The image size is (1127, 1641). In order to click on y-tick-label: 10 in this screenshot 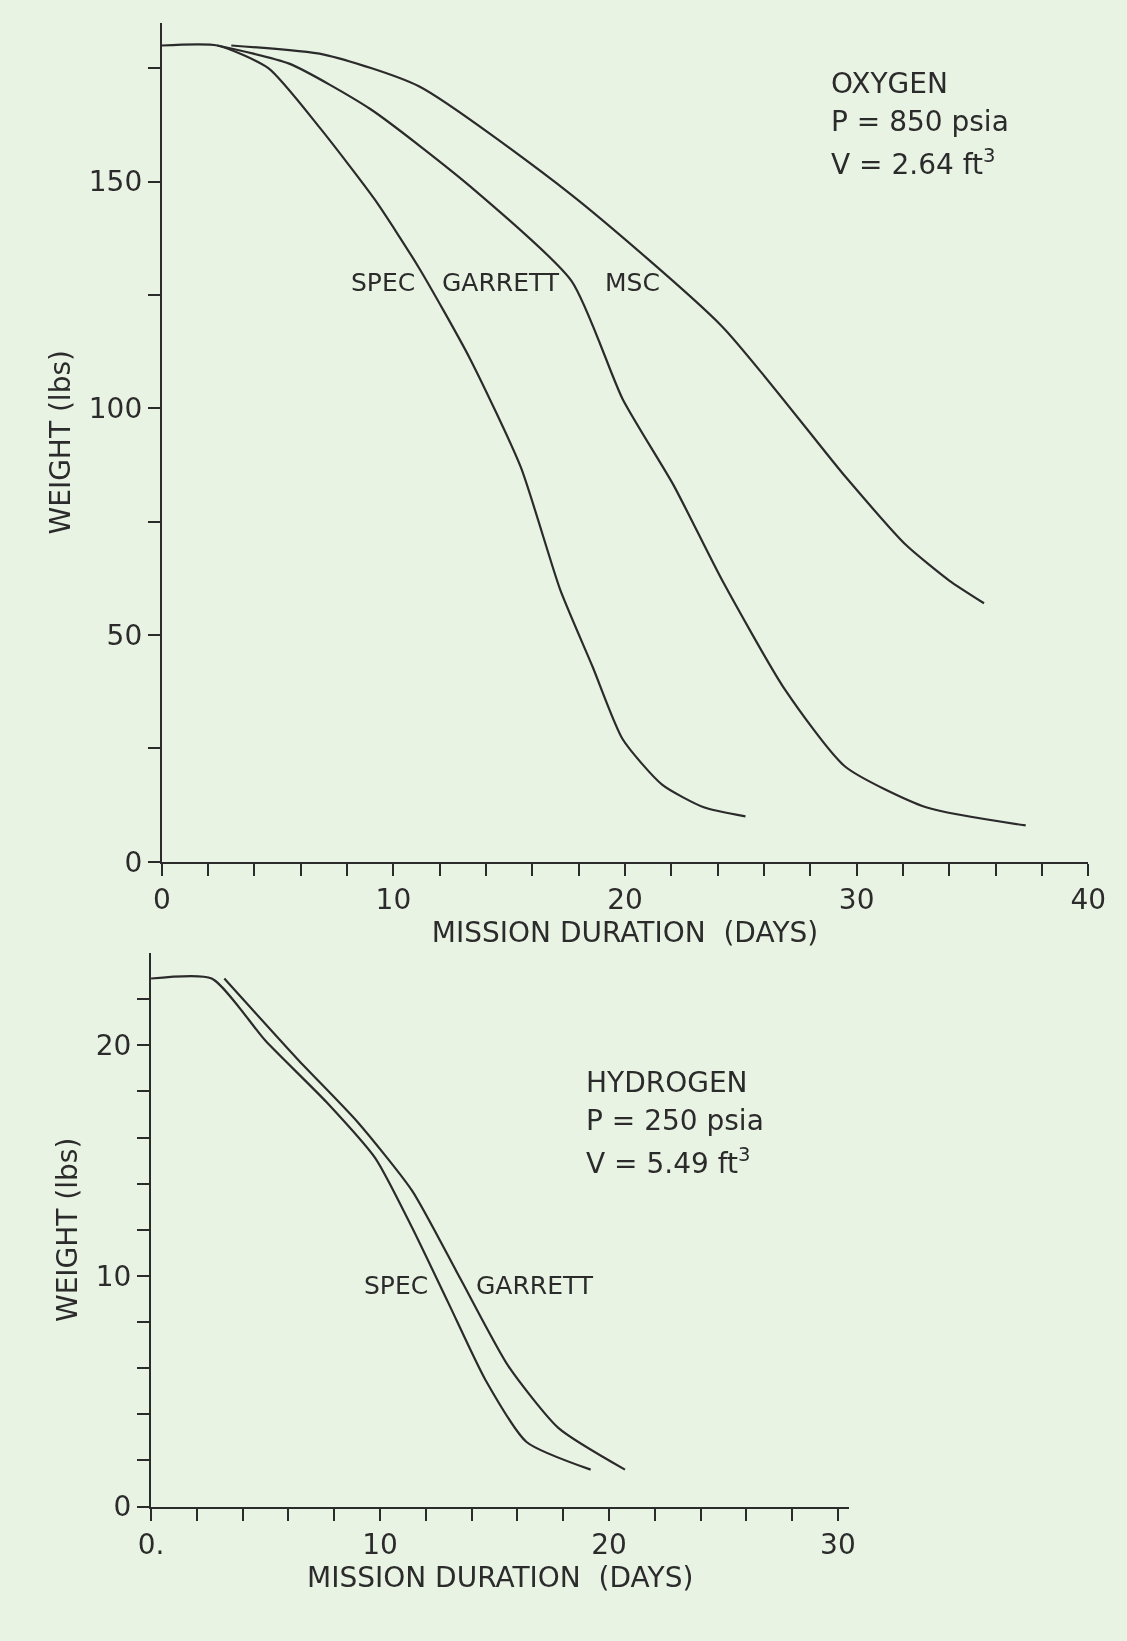, I will do `click(113, 1276)`.